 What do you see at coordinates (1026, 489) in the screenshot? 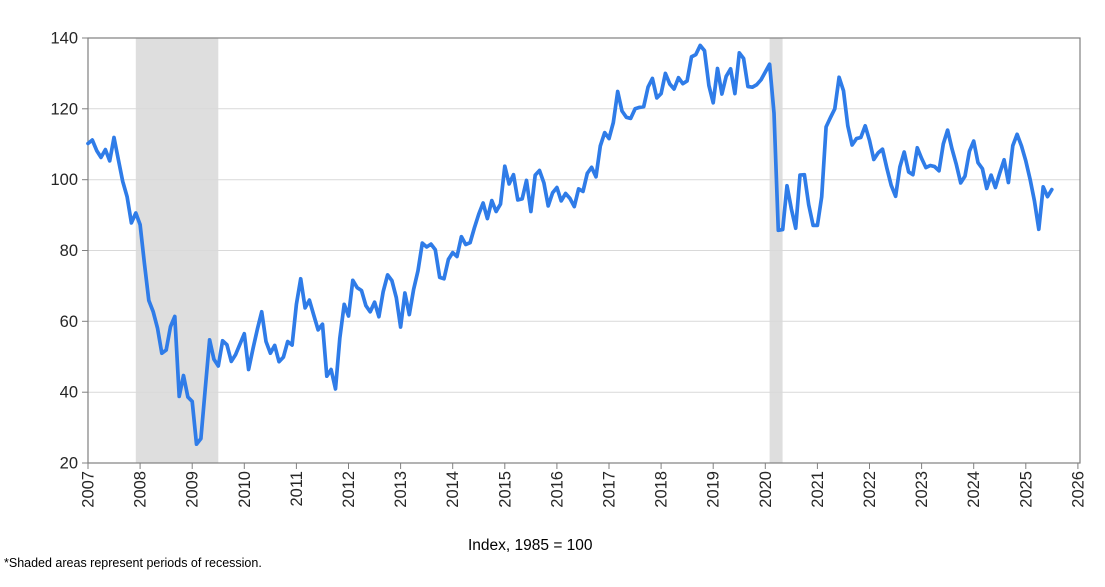
I see `x-axis-label: 2025` at bounding box center [1026, 489].